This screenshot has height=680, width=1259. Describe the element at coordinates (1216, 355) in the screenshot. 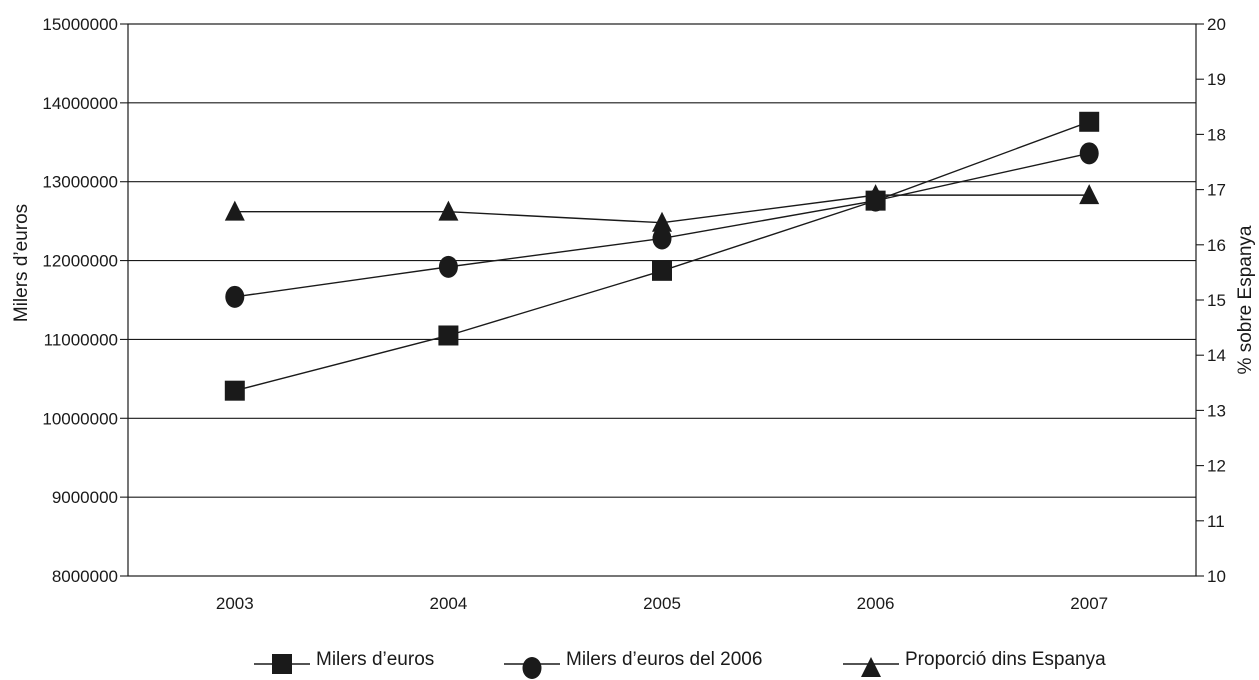

I see `y-tick-label-right: 14` at that location.